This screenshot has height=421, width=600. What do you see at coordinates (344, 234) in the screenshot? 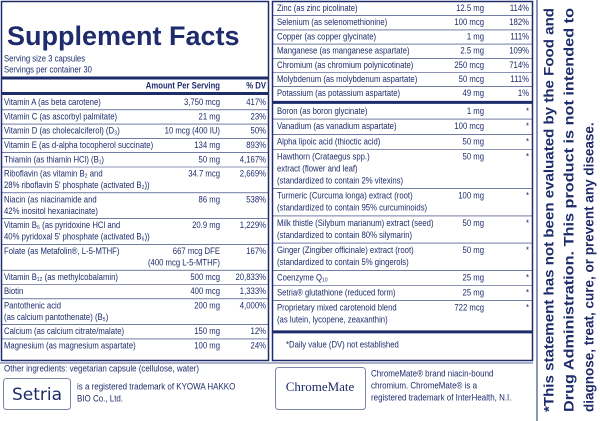
I see `nutrient-name: (standardized to contain 80% silymarin)` at bounding box center [344, 234].